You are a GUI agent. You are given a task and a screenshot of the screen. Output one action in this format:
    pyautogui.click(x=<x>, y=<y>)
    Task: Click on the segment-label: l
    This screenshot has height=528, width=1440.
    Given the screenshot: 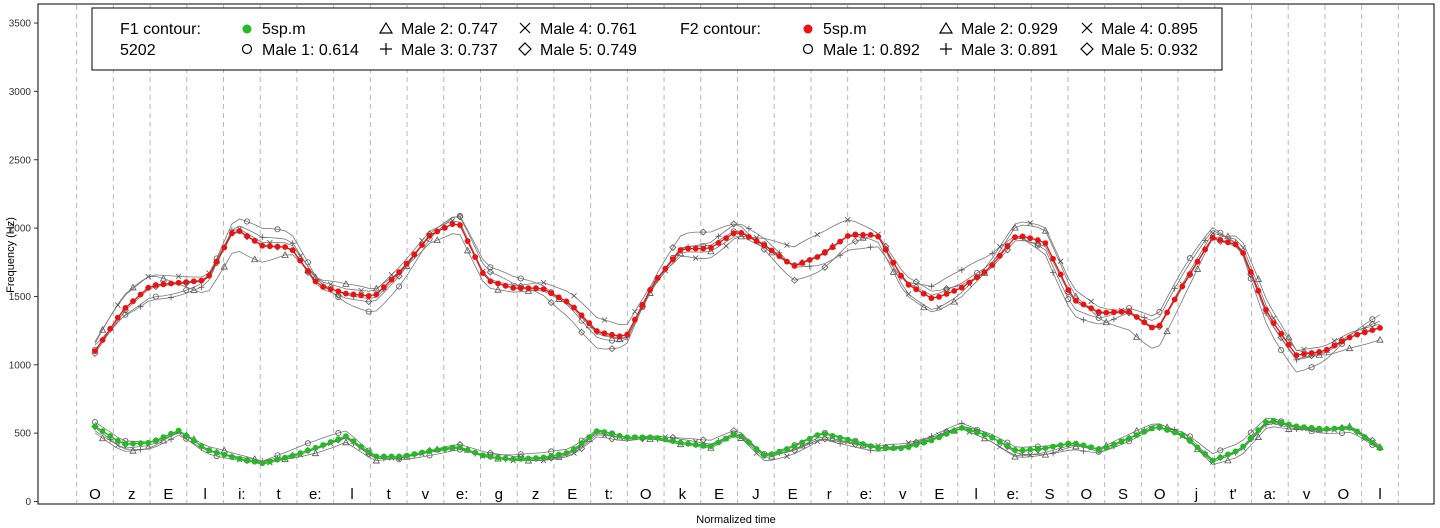 What is the action you would take?
    pyautogui.click(x=975, y=494)
    